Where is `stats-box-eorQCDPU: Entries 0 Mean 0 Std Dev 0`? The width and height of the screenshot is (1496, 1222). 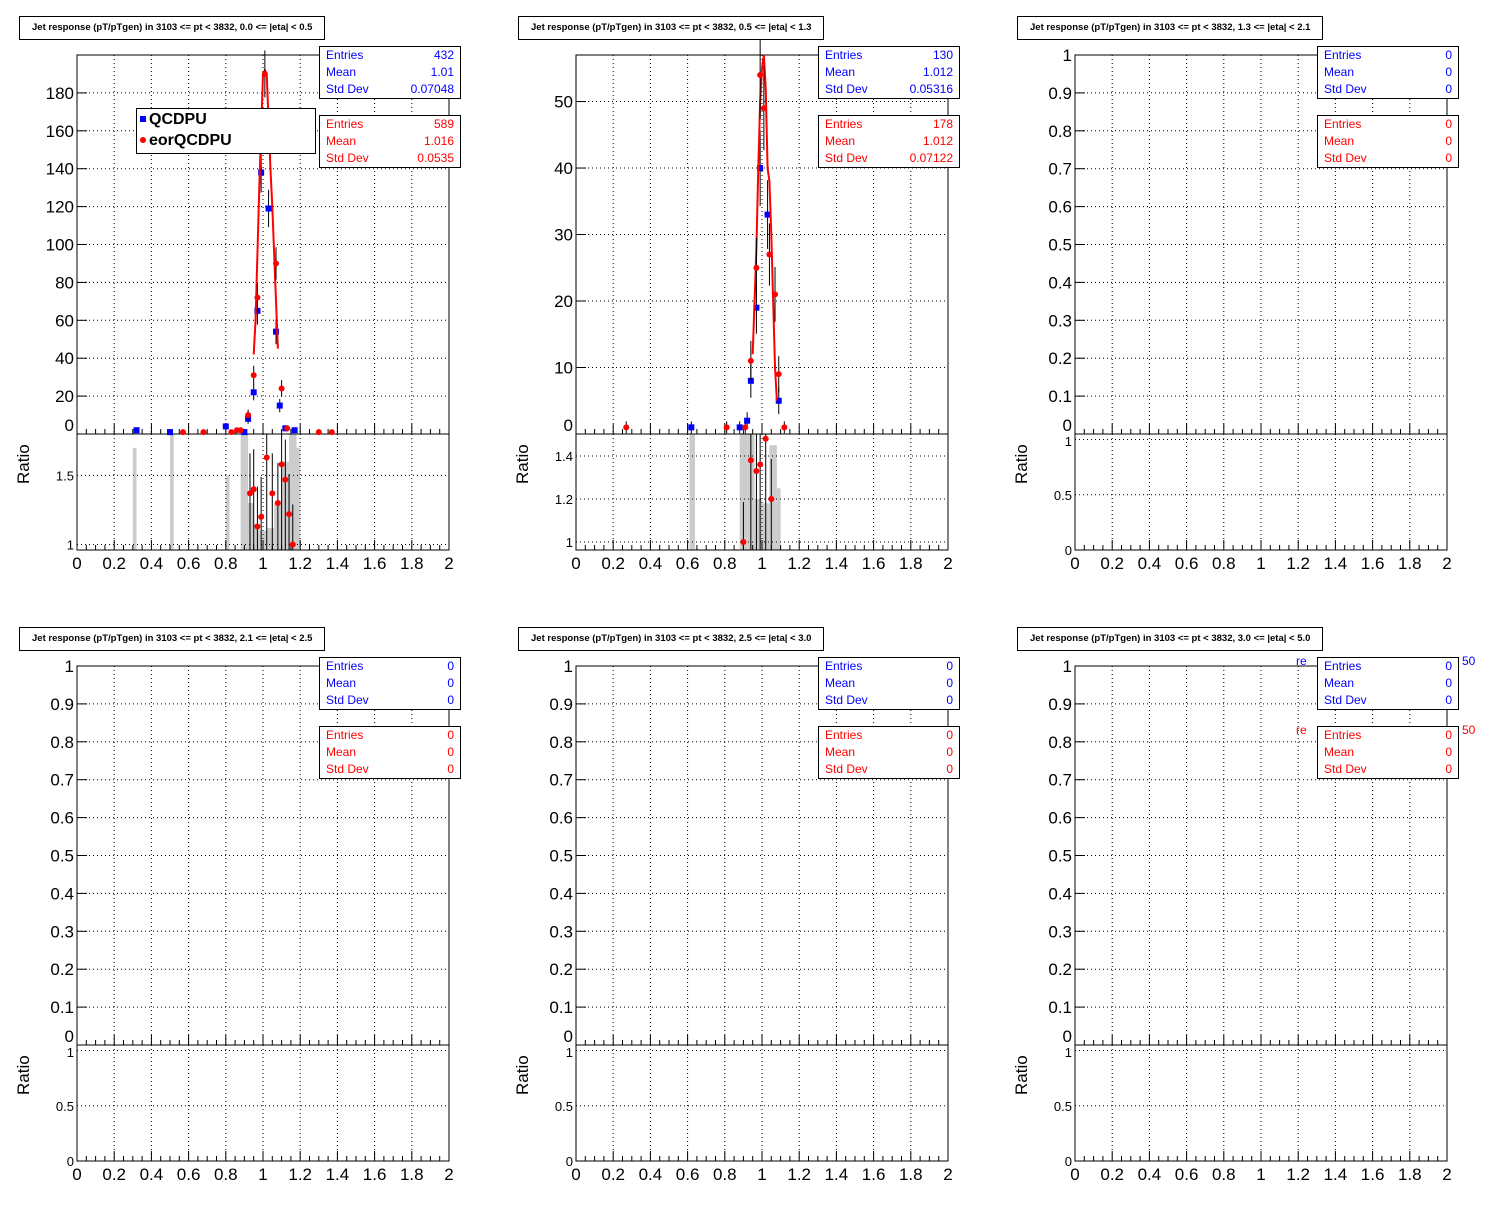
stats-box-eorQCDPU: Entries 0 Mean 0 Std Dev 0 is located at coordinates (1388, 752).